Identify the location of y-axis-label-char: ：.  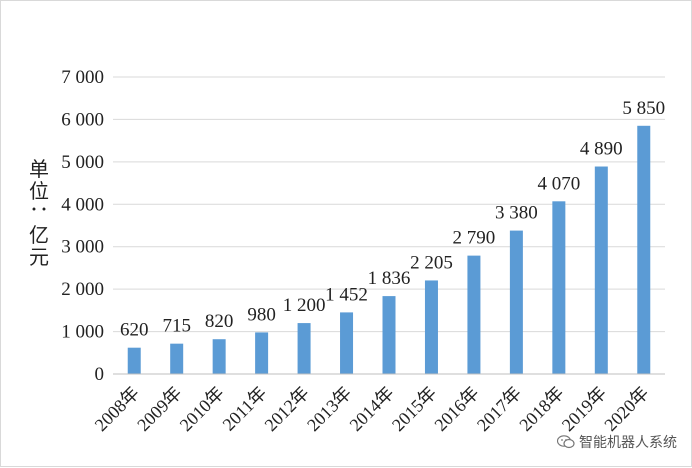
(40, 214).